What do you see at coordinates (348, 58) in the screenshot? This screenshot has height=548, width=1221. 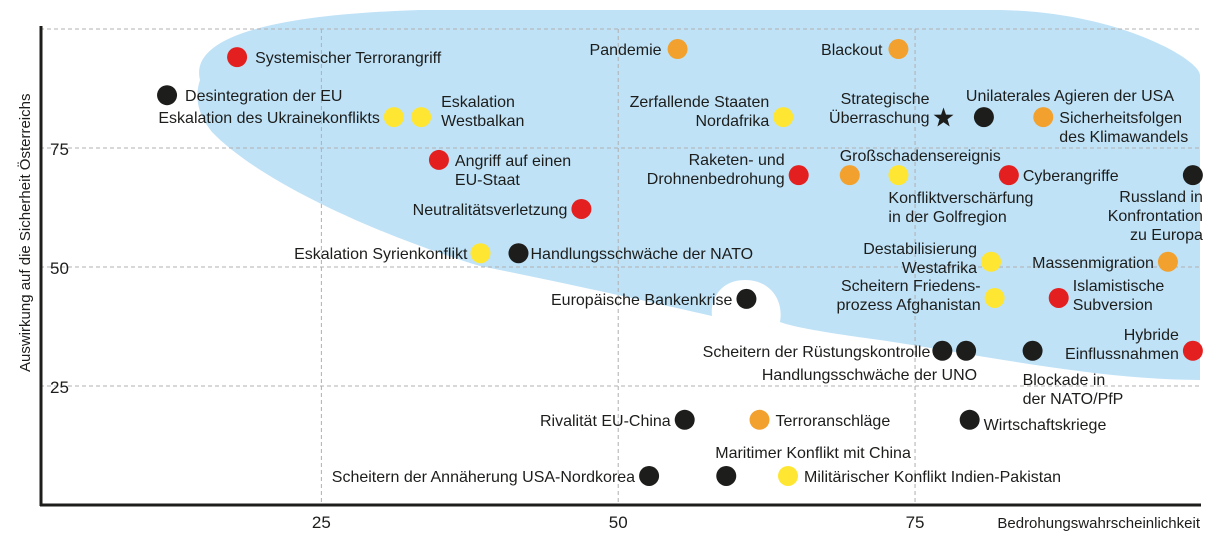 I see `point-label: Systemischer Terrorangriff` at bounding box center [348, 58].